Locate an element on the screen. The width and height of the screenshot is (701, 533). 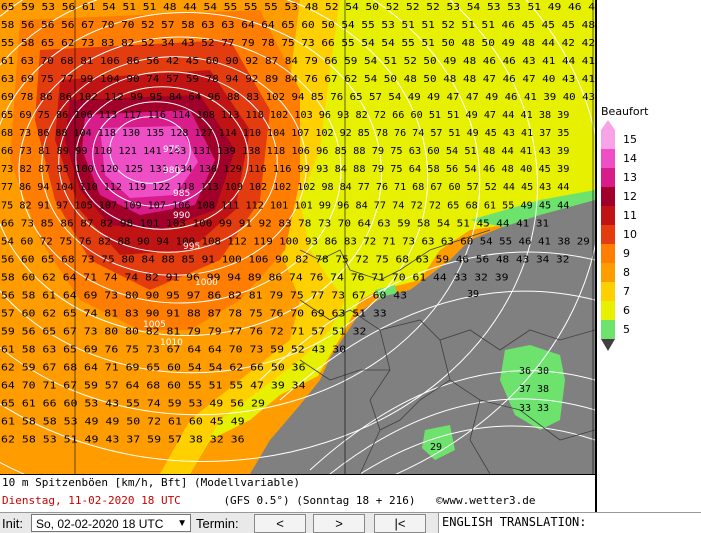
legend-label-bft5: 5 is located at coordinates (626, 329).